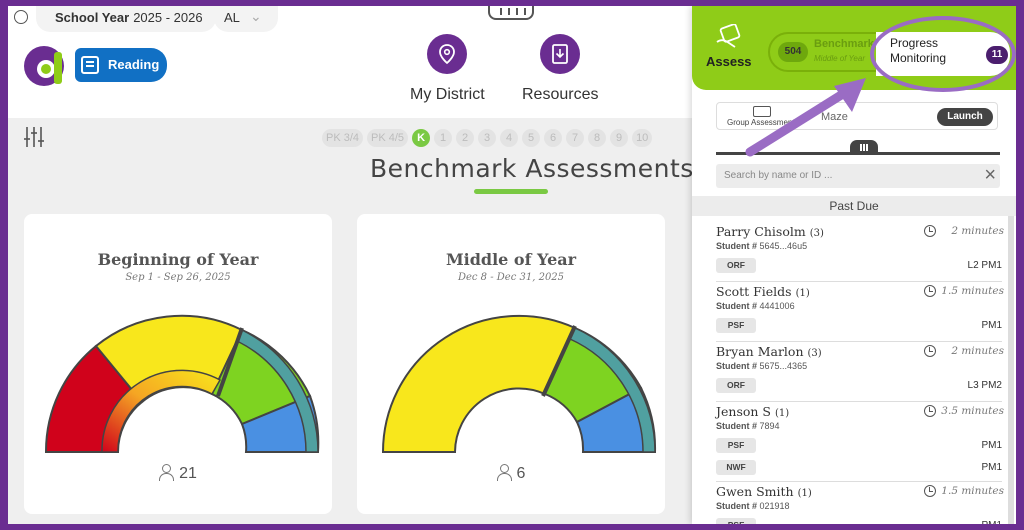 This screenshot has width=1024, height=530. Describe the element at coordinates (246, 19) in the screenshot. I see `state-selector` at that location.